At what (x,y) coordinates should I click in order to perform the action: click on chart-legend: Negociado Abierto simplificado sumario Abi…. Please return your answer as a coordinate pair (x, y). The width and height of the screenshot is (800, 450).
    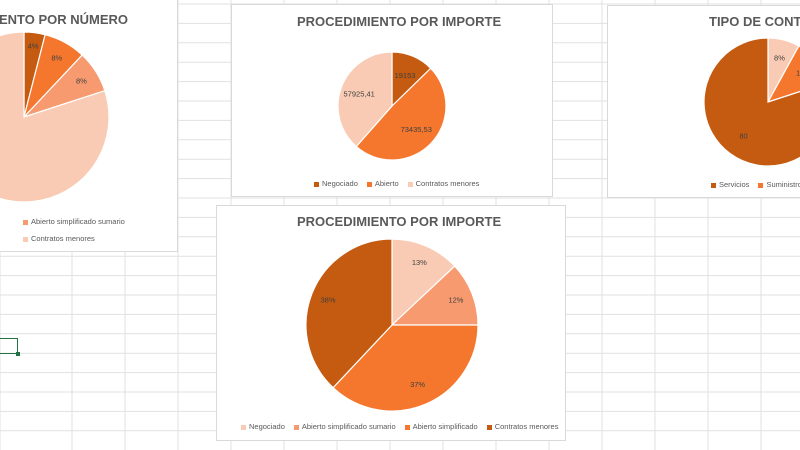
    Looking at the image, I should click on (403, 426).